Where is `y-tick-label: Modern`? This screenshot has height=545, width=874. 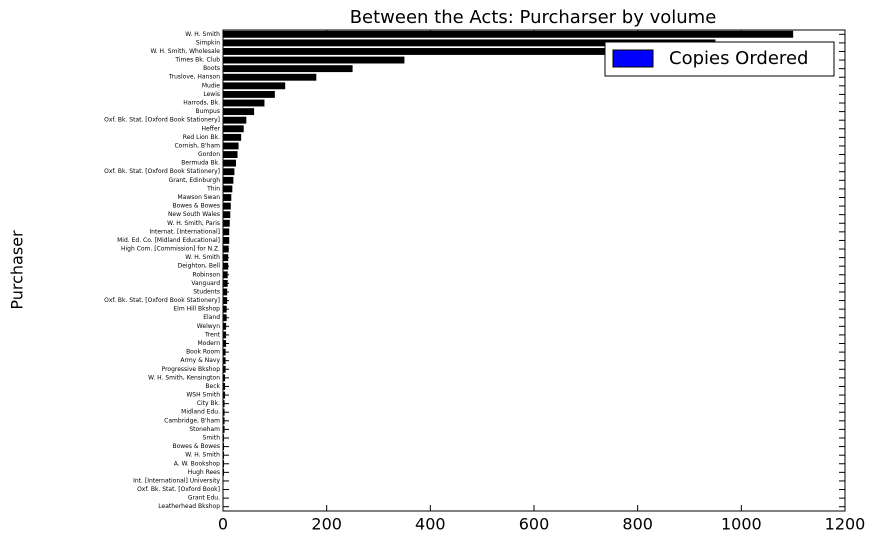 y-tick-label: Modern is located at coordinates (208, 343).